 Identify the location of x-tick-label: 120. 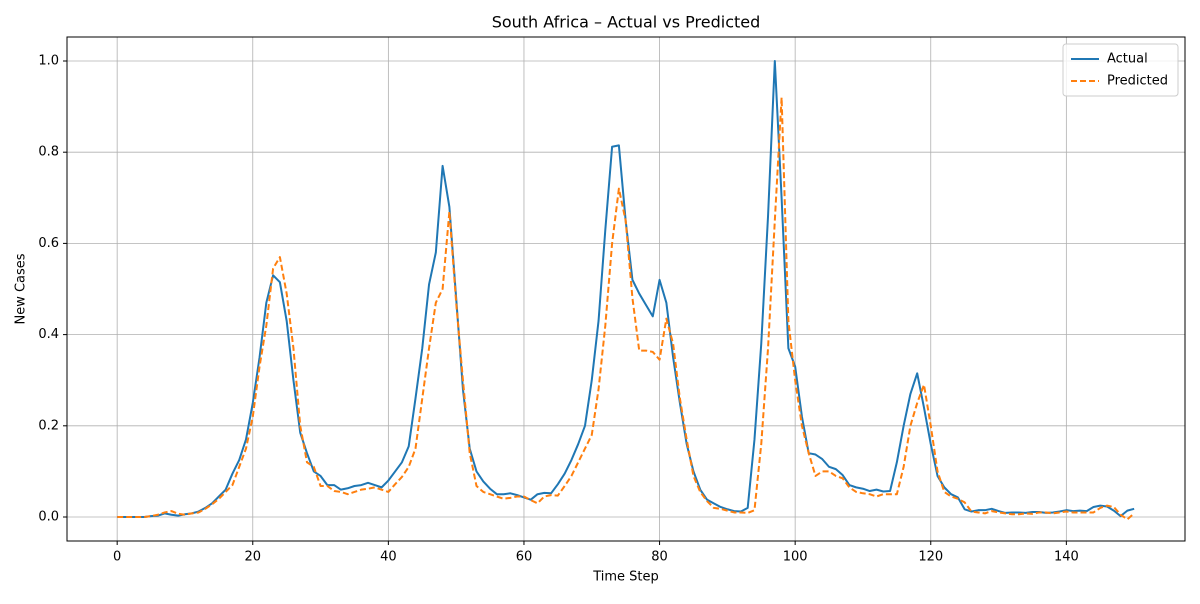
(930, 557).